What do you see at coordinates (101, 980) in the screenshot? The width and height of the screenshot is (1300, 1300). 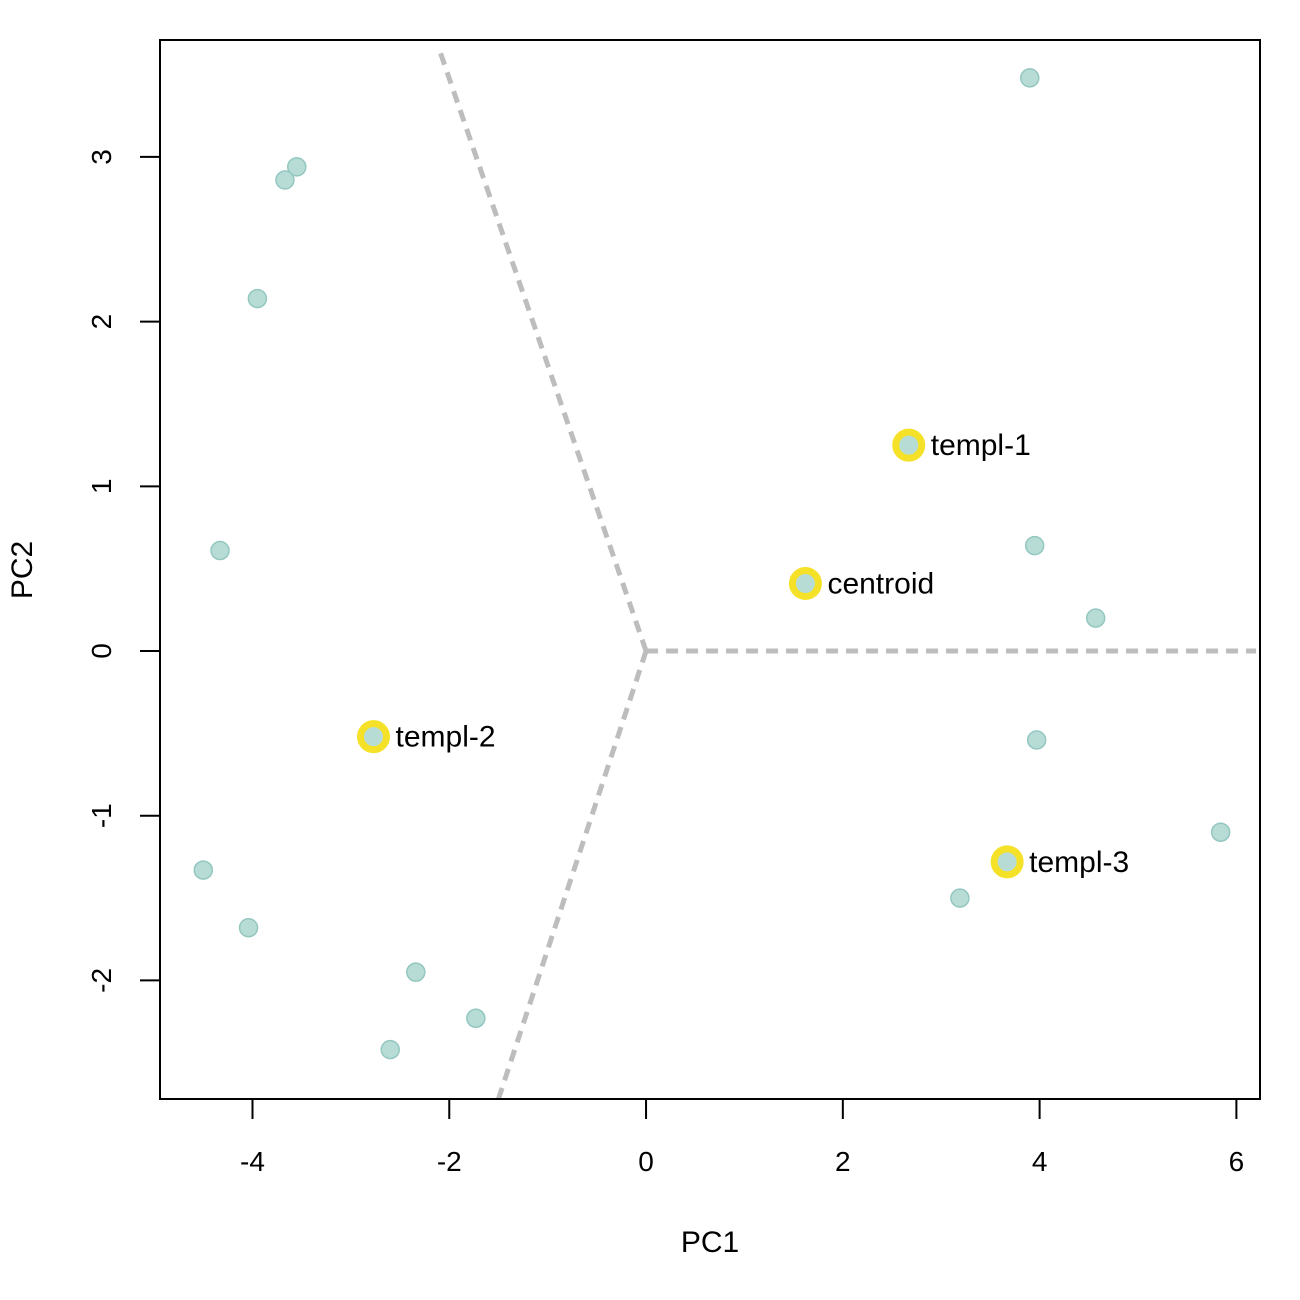 I see `y-tick-label: -2` at bounding box center [101, 980].